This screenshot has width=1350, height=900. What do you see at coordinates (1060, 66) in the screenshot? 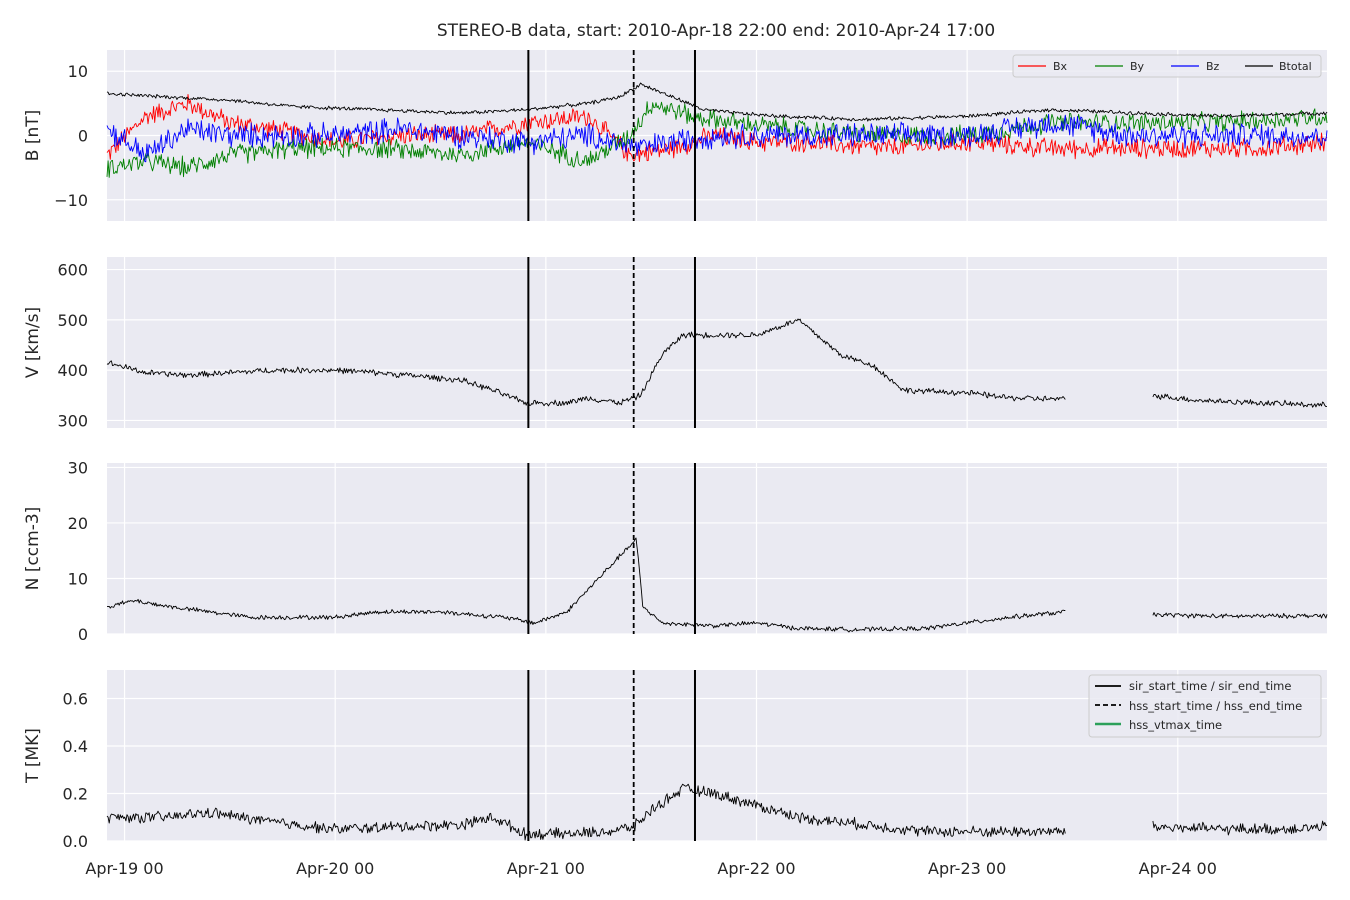
I see `legend-label-bx: Bx` at bounding box center [1060, 66].